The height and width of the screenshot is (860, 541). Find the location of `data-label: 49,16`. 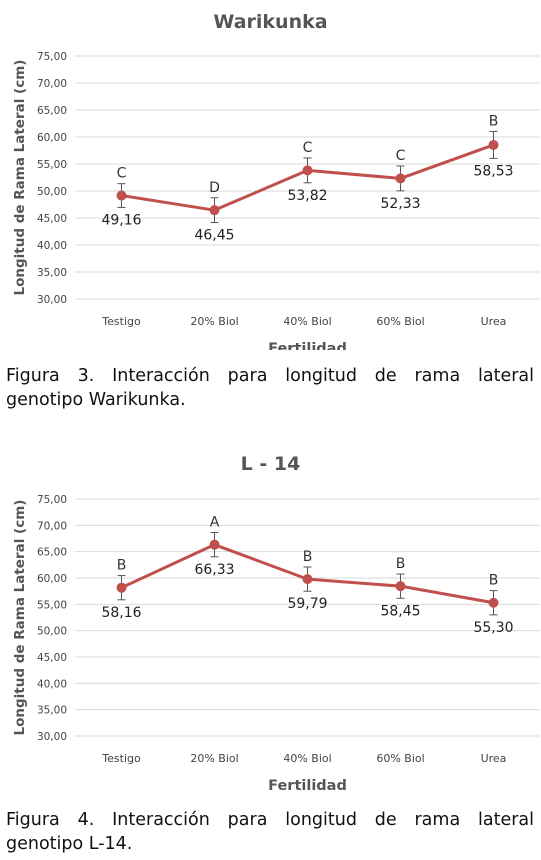

data-label: 49,16 is located at coordinates (121, 220).